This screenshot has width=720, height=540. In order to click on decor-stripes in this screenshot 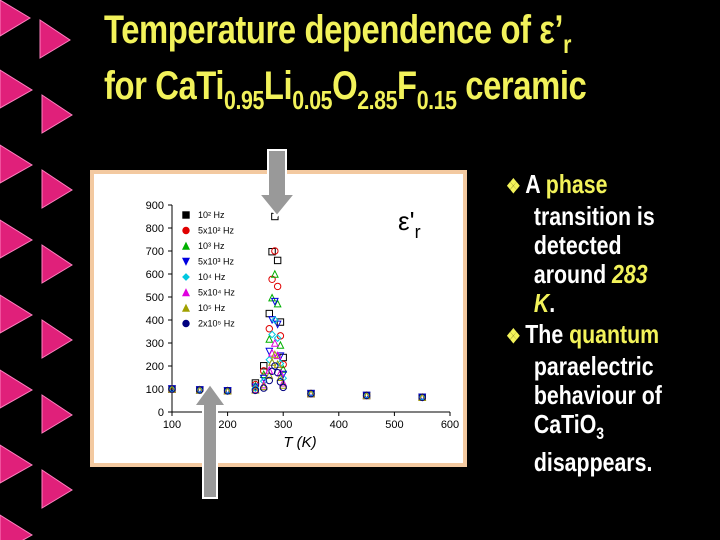, I will do `click(36, 270)`.